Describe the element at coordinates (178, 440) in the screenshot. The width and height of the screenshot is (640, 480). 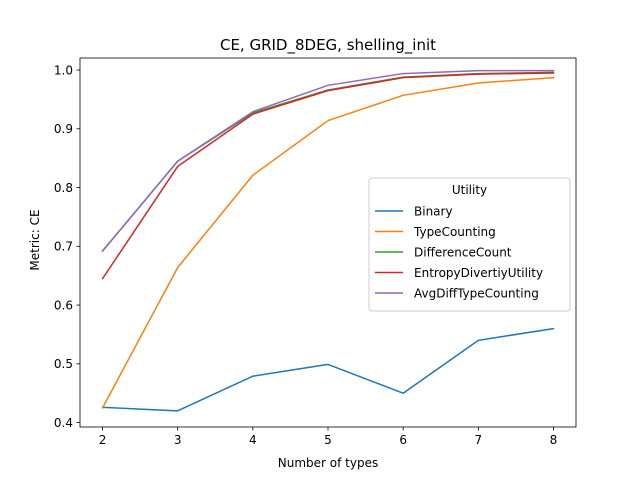
I see `x-tick-label: 3` at that location.